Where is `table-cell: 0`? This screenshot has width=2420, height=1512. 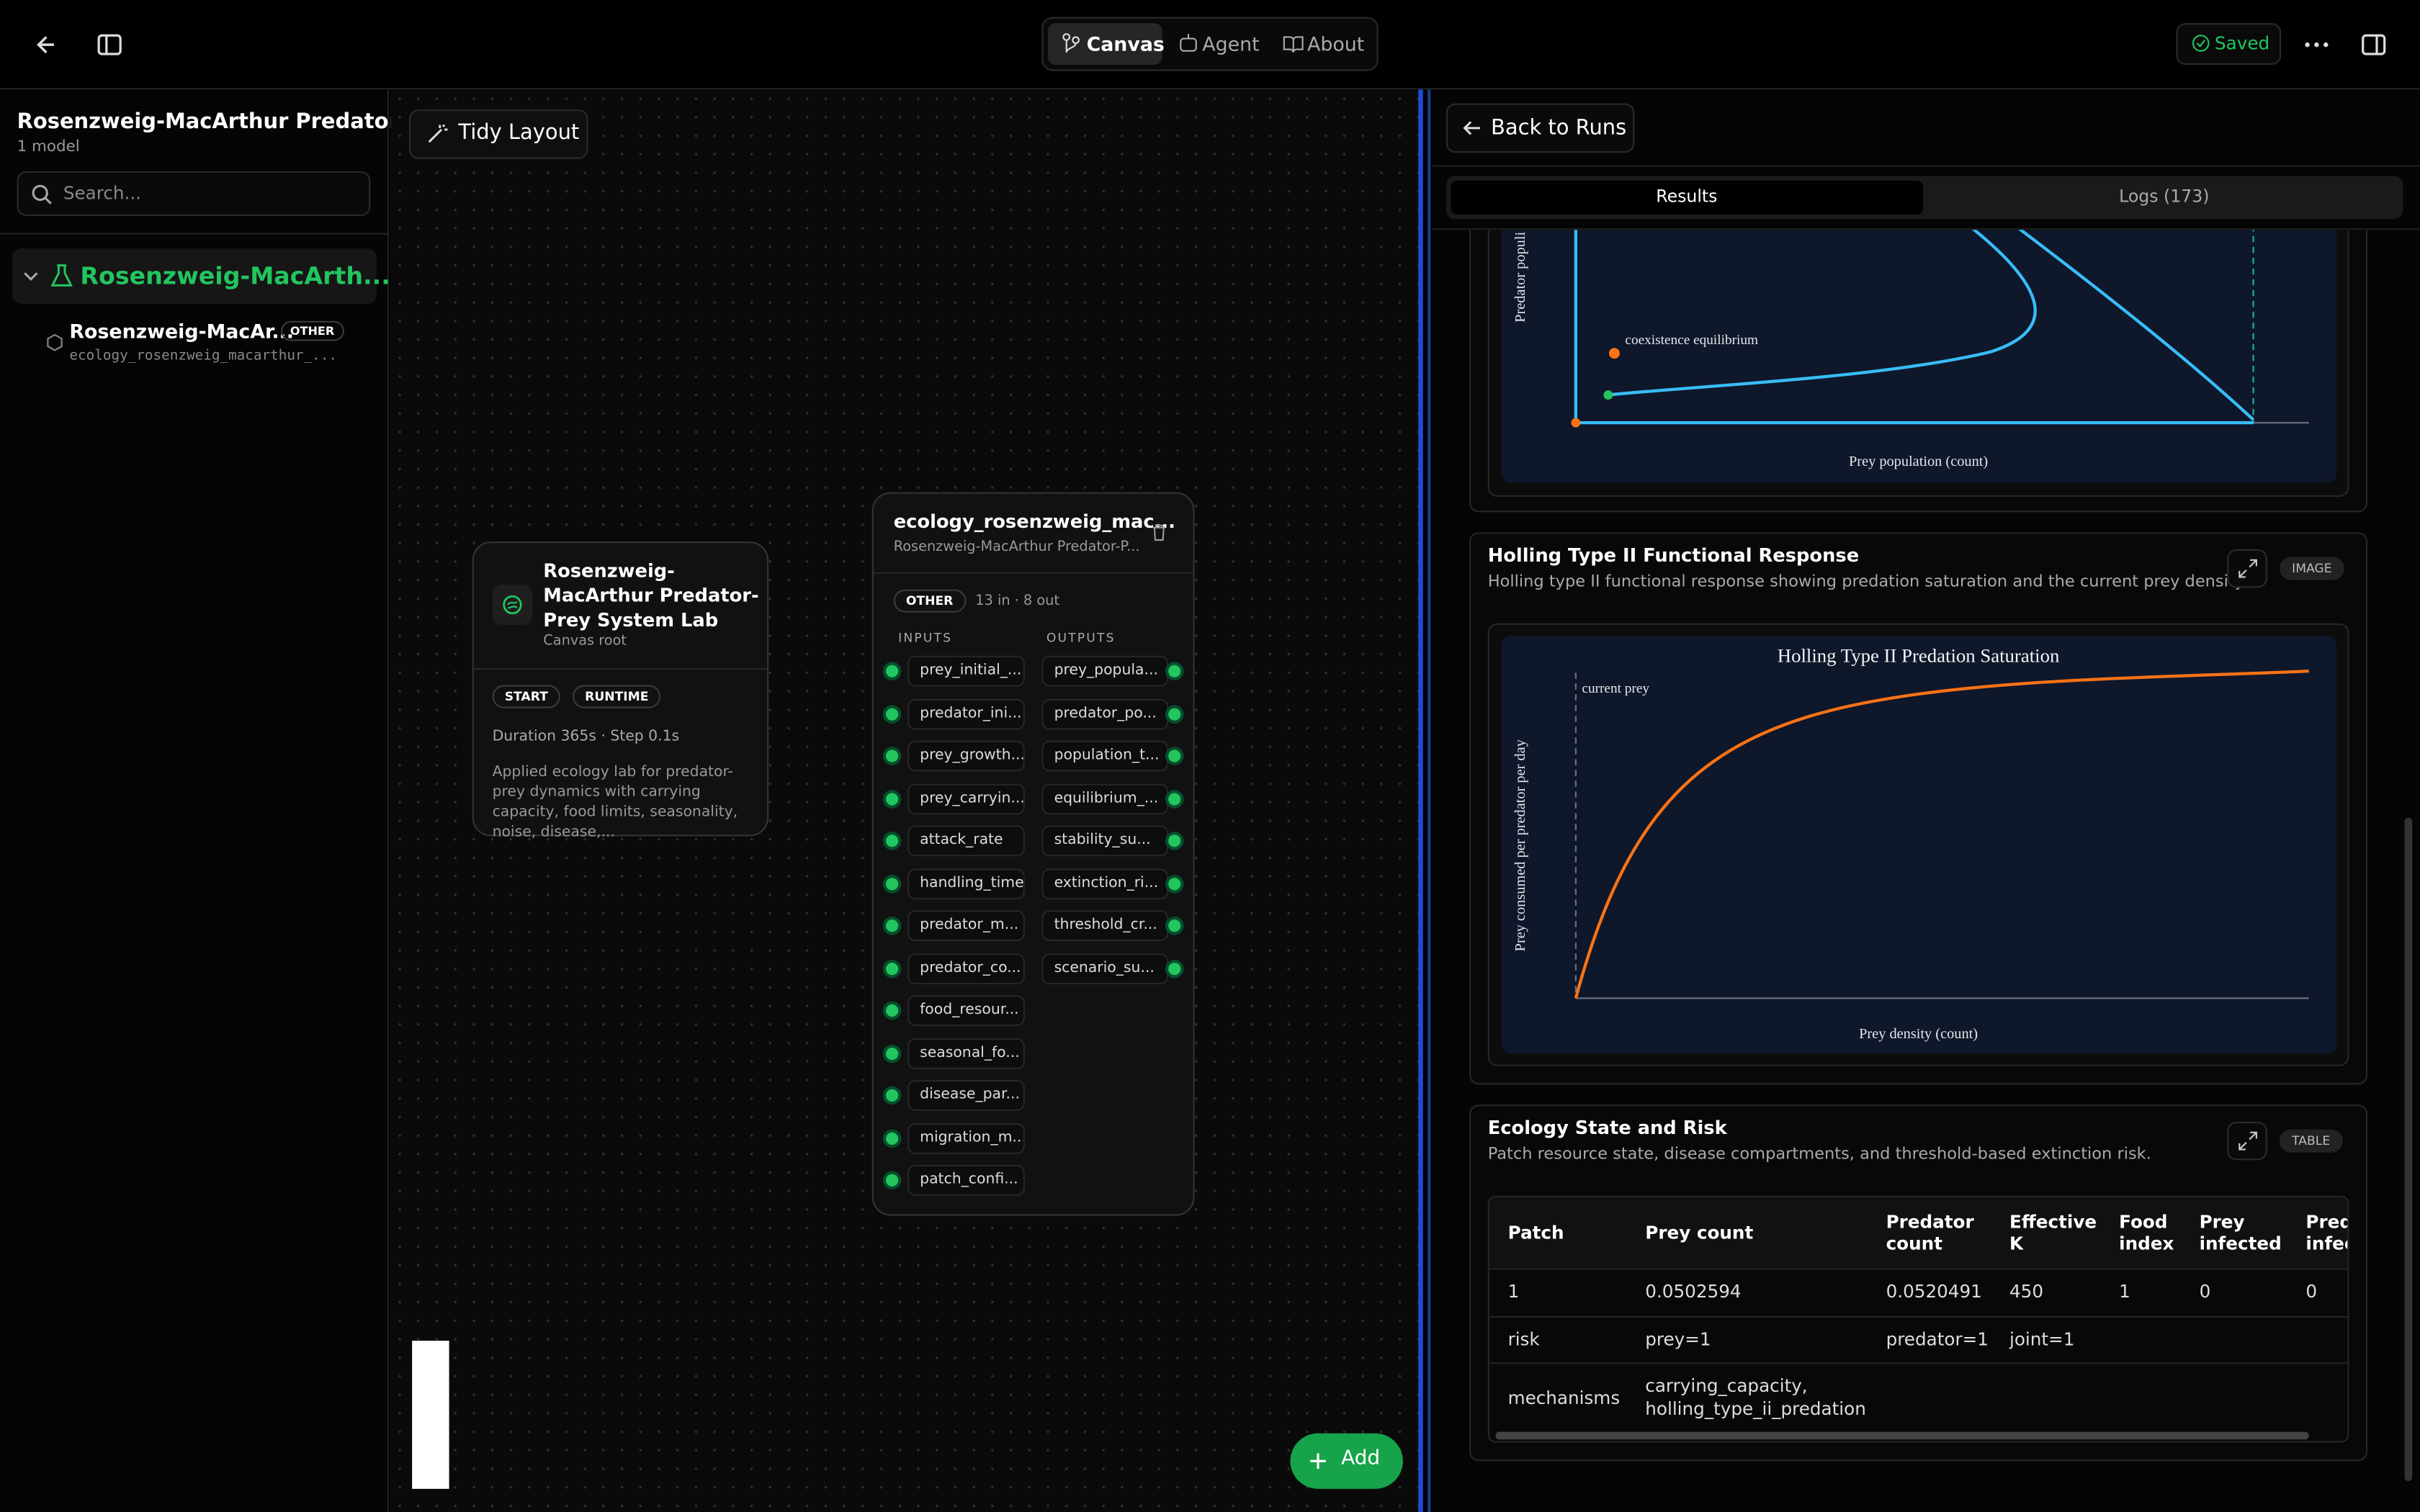
table-cell: 0 is located at coordinates (2311, 1291).